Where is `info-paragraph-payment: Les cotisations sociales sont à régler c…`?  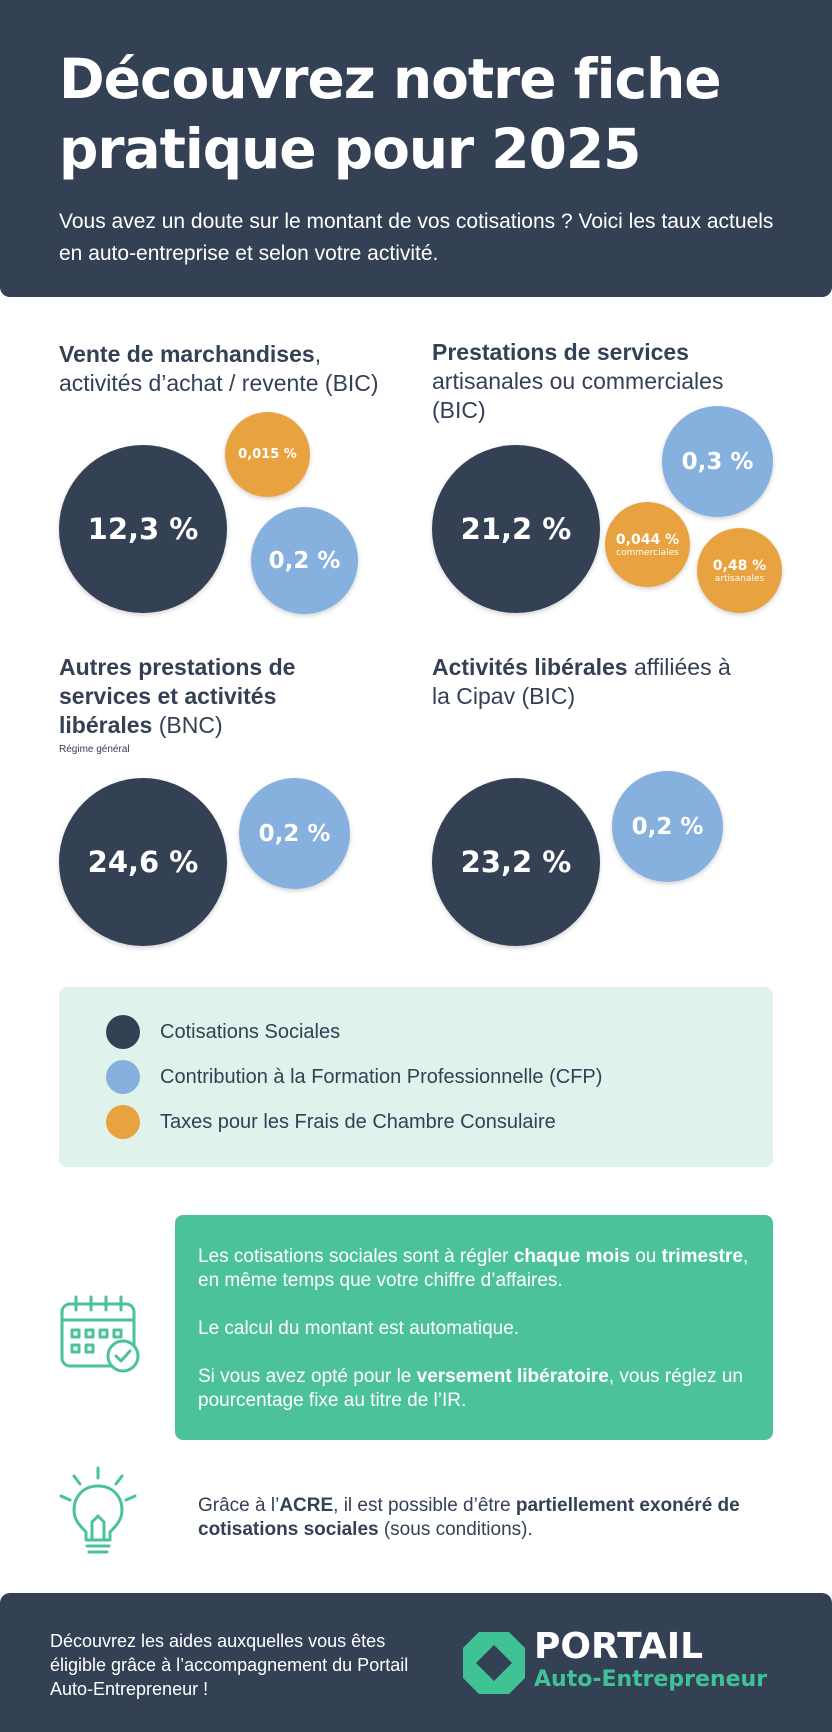
info-paragraph-payment: Les cotisations sociales sont à régler c… is located at coordinates (473, 1268).